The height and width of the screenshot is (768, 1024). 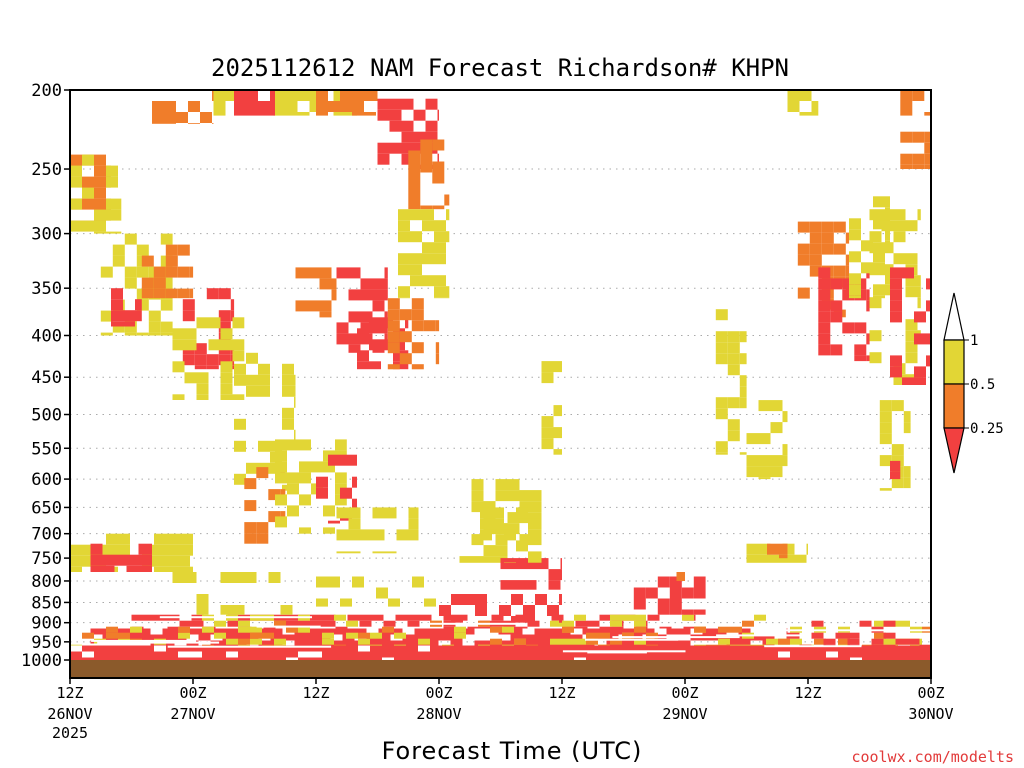 I want to click on credit-link: coolwx.com/modelts, so click(x=932, y=757).